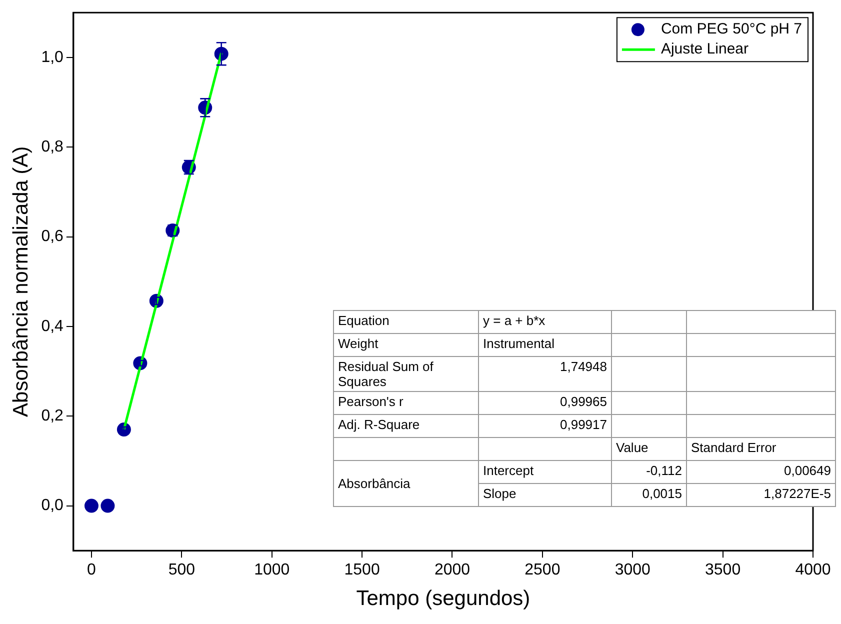 The image size is (841, 624). What do you see at coordinates (649, 495) in the screenshot?
I see `annotation: 0,0015` at bounding box center [649, 495].